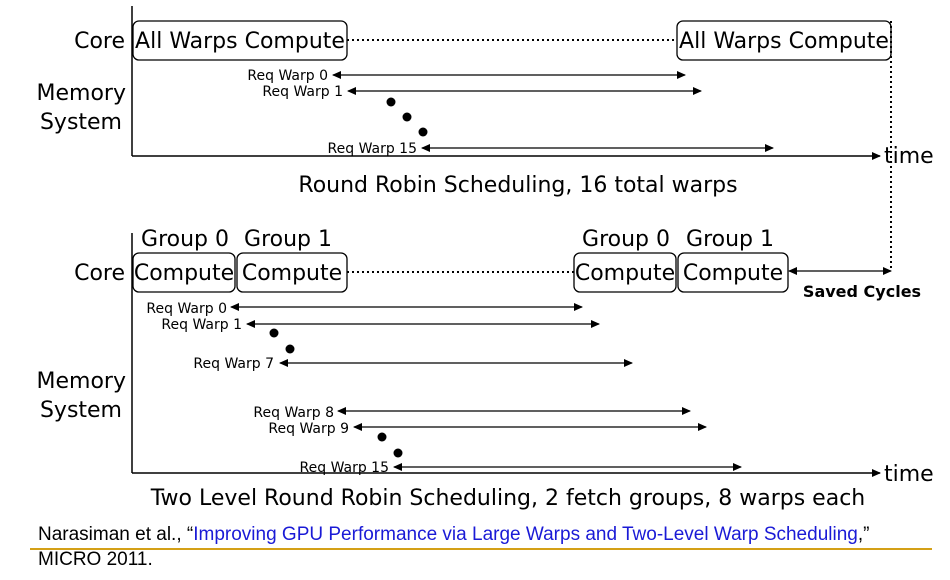 Image resolution: width=950 pixels, height=580 pixels. Describe the element at coordinates (308, 429) in the screenshot. I see `req-warp-label: Req Warp 9` at that location.